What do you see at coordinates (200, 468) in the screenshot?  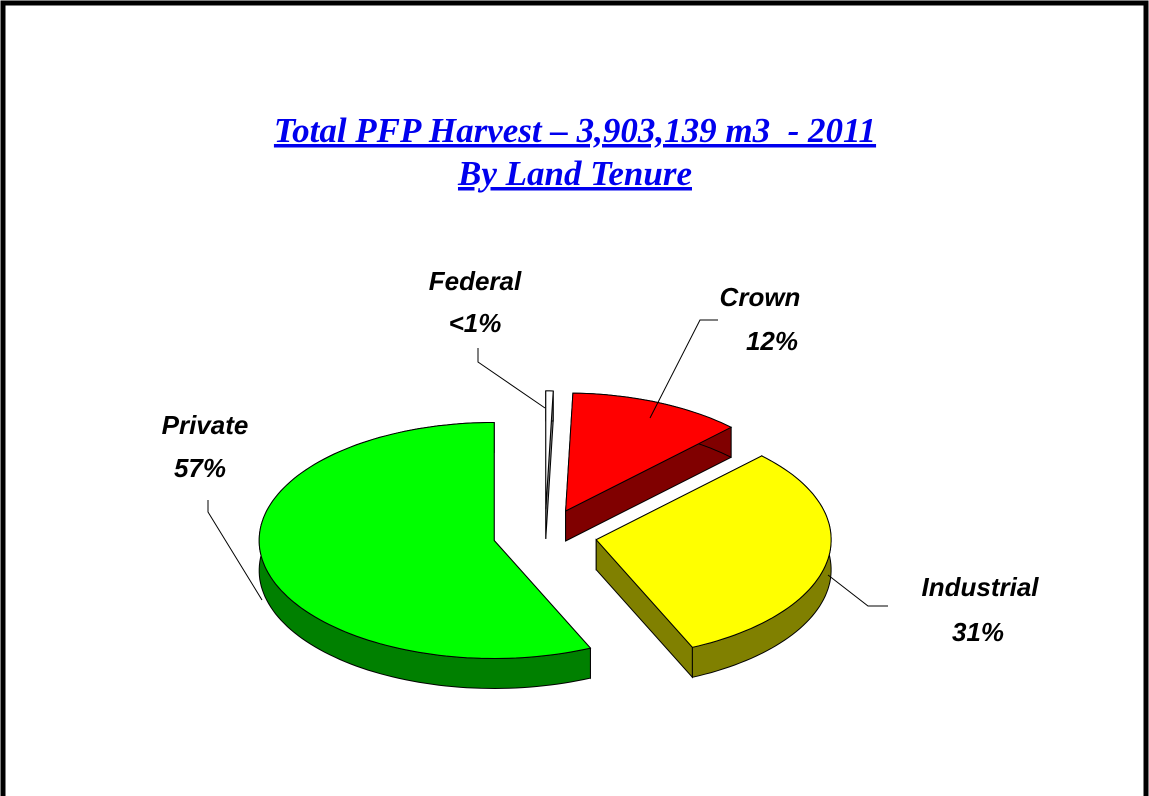 I see `value-label: 57%` at bounding box center [200, 468].